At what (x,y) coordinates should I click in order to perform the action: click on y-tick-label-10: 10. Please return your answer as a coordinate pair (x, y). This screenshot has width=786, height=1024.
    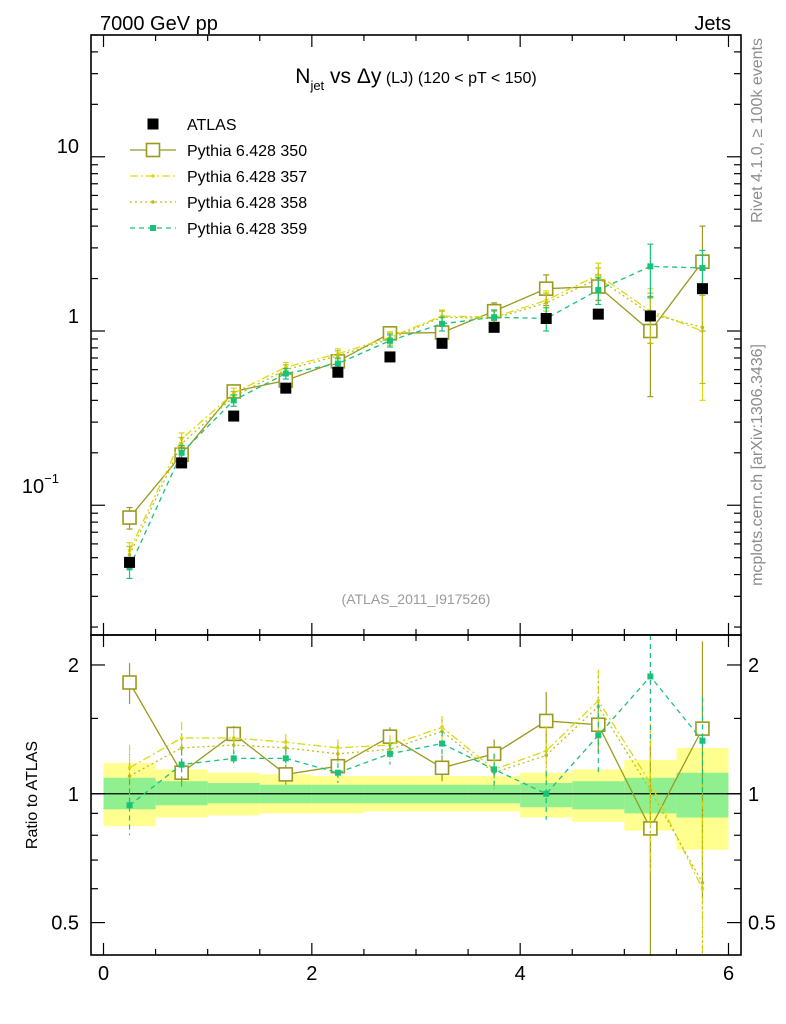
    Looking at the image, I should click on (68, 147).